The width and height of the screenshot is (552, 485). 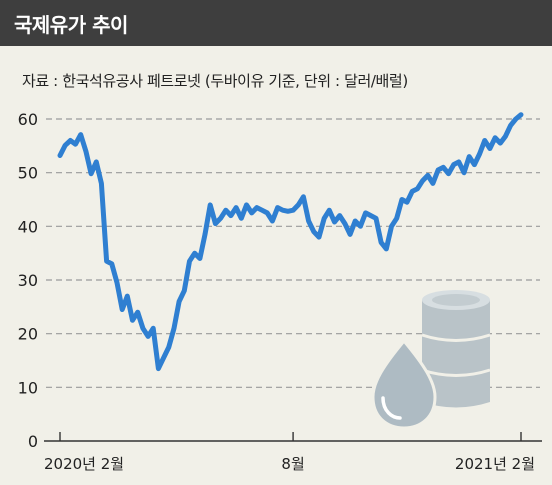 What do you see at coordinates (28, 119) in the screenshot?
I see `y-tick-label: 60` at bounding box center [28, 119].